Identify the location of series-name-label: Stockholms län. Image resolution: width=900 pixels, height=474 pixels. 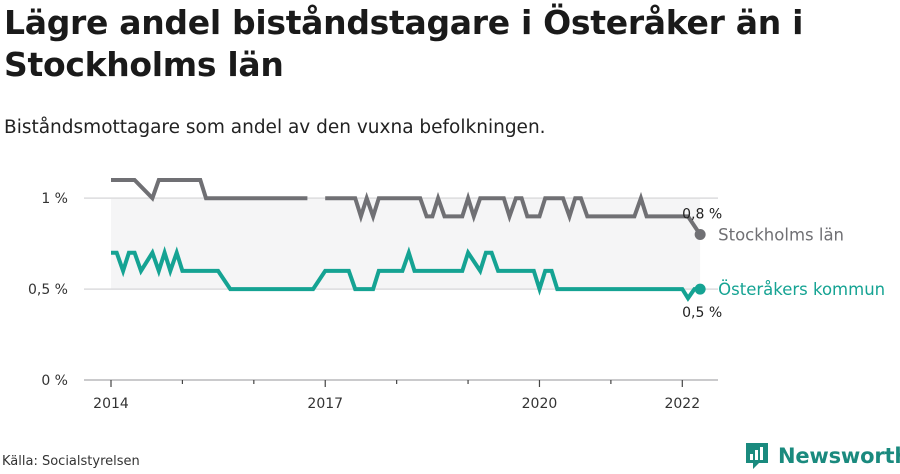
(781, 235).